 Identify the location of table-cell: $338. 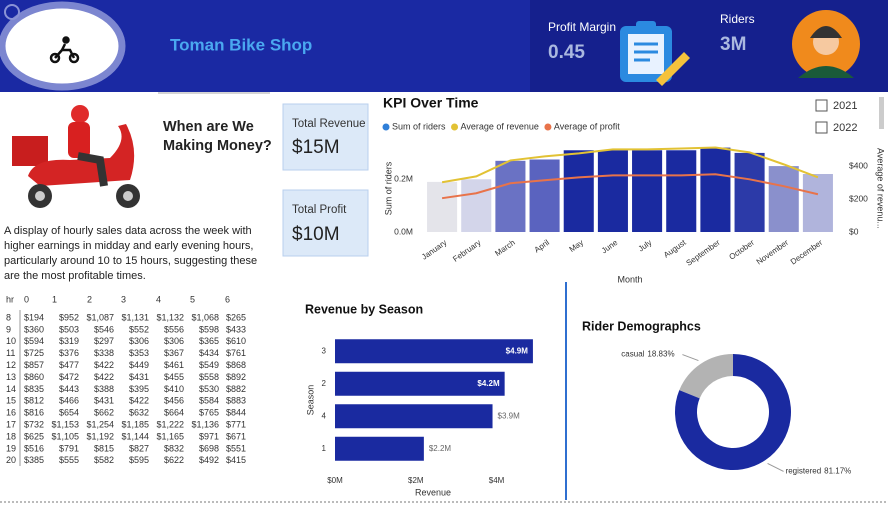
(104, 353).